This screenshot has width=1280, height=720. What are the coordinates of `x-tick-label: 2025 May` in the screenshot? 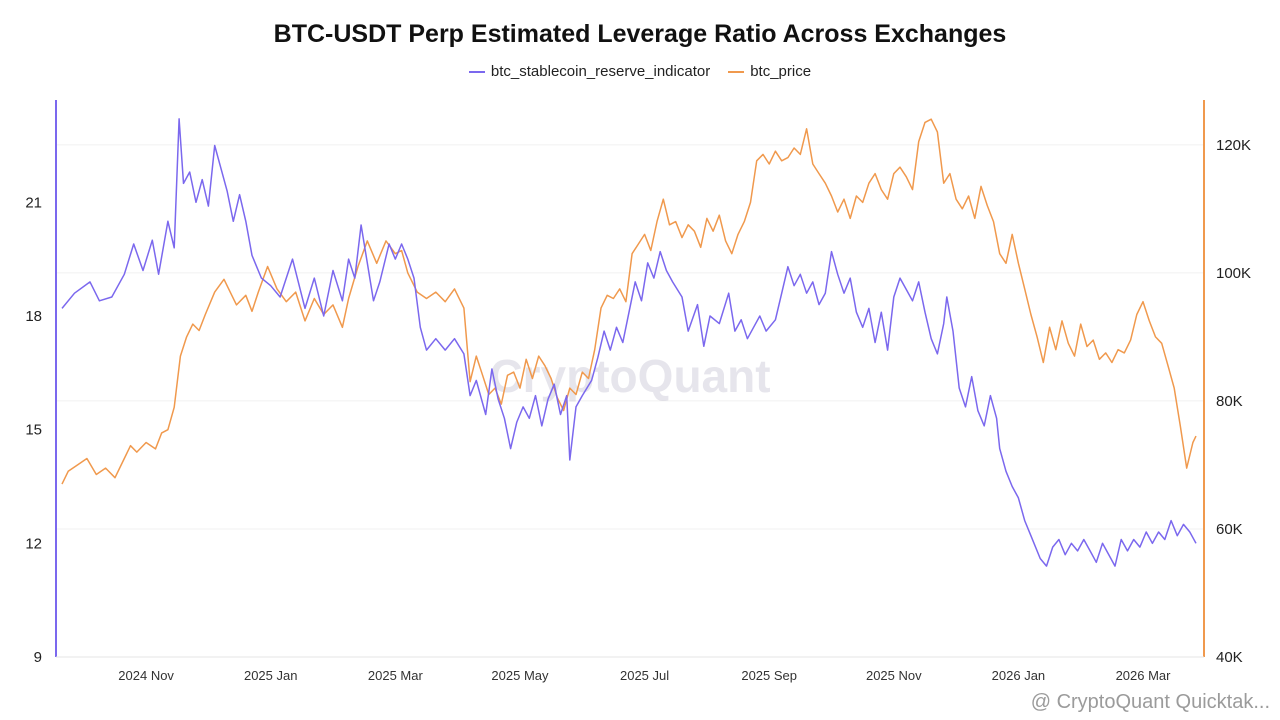 It's located at (520, 675).